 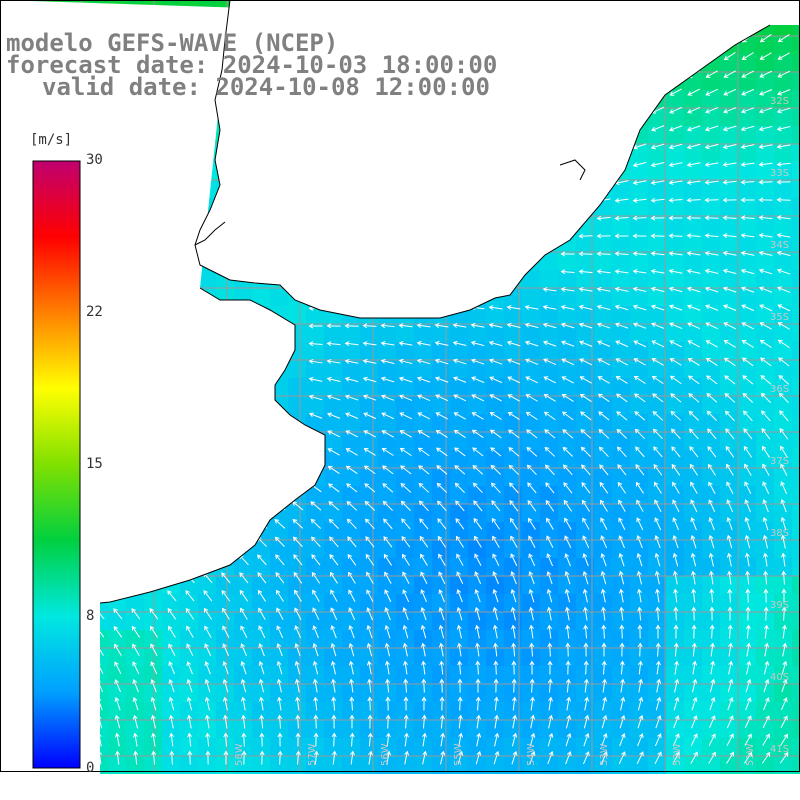 What do you see at coordinates (780, 461) in the screenshot?
I see `lat-label: 37S` at bounding box center [780, 461].